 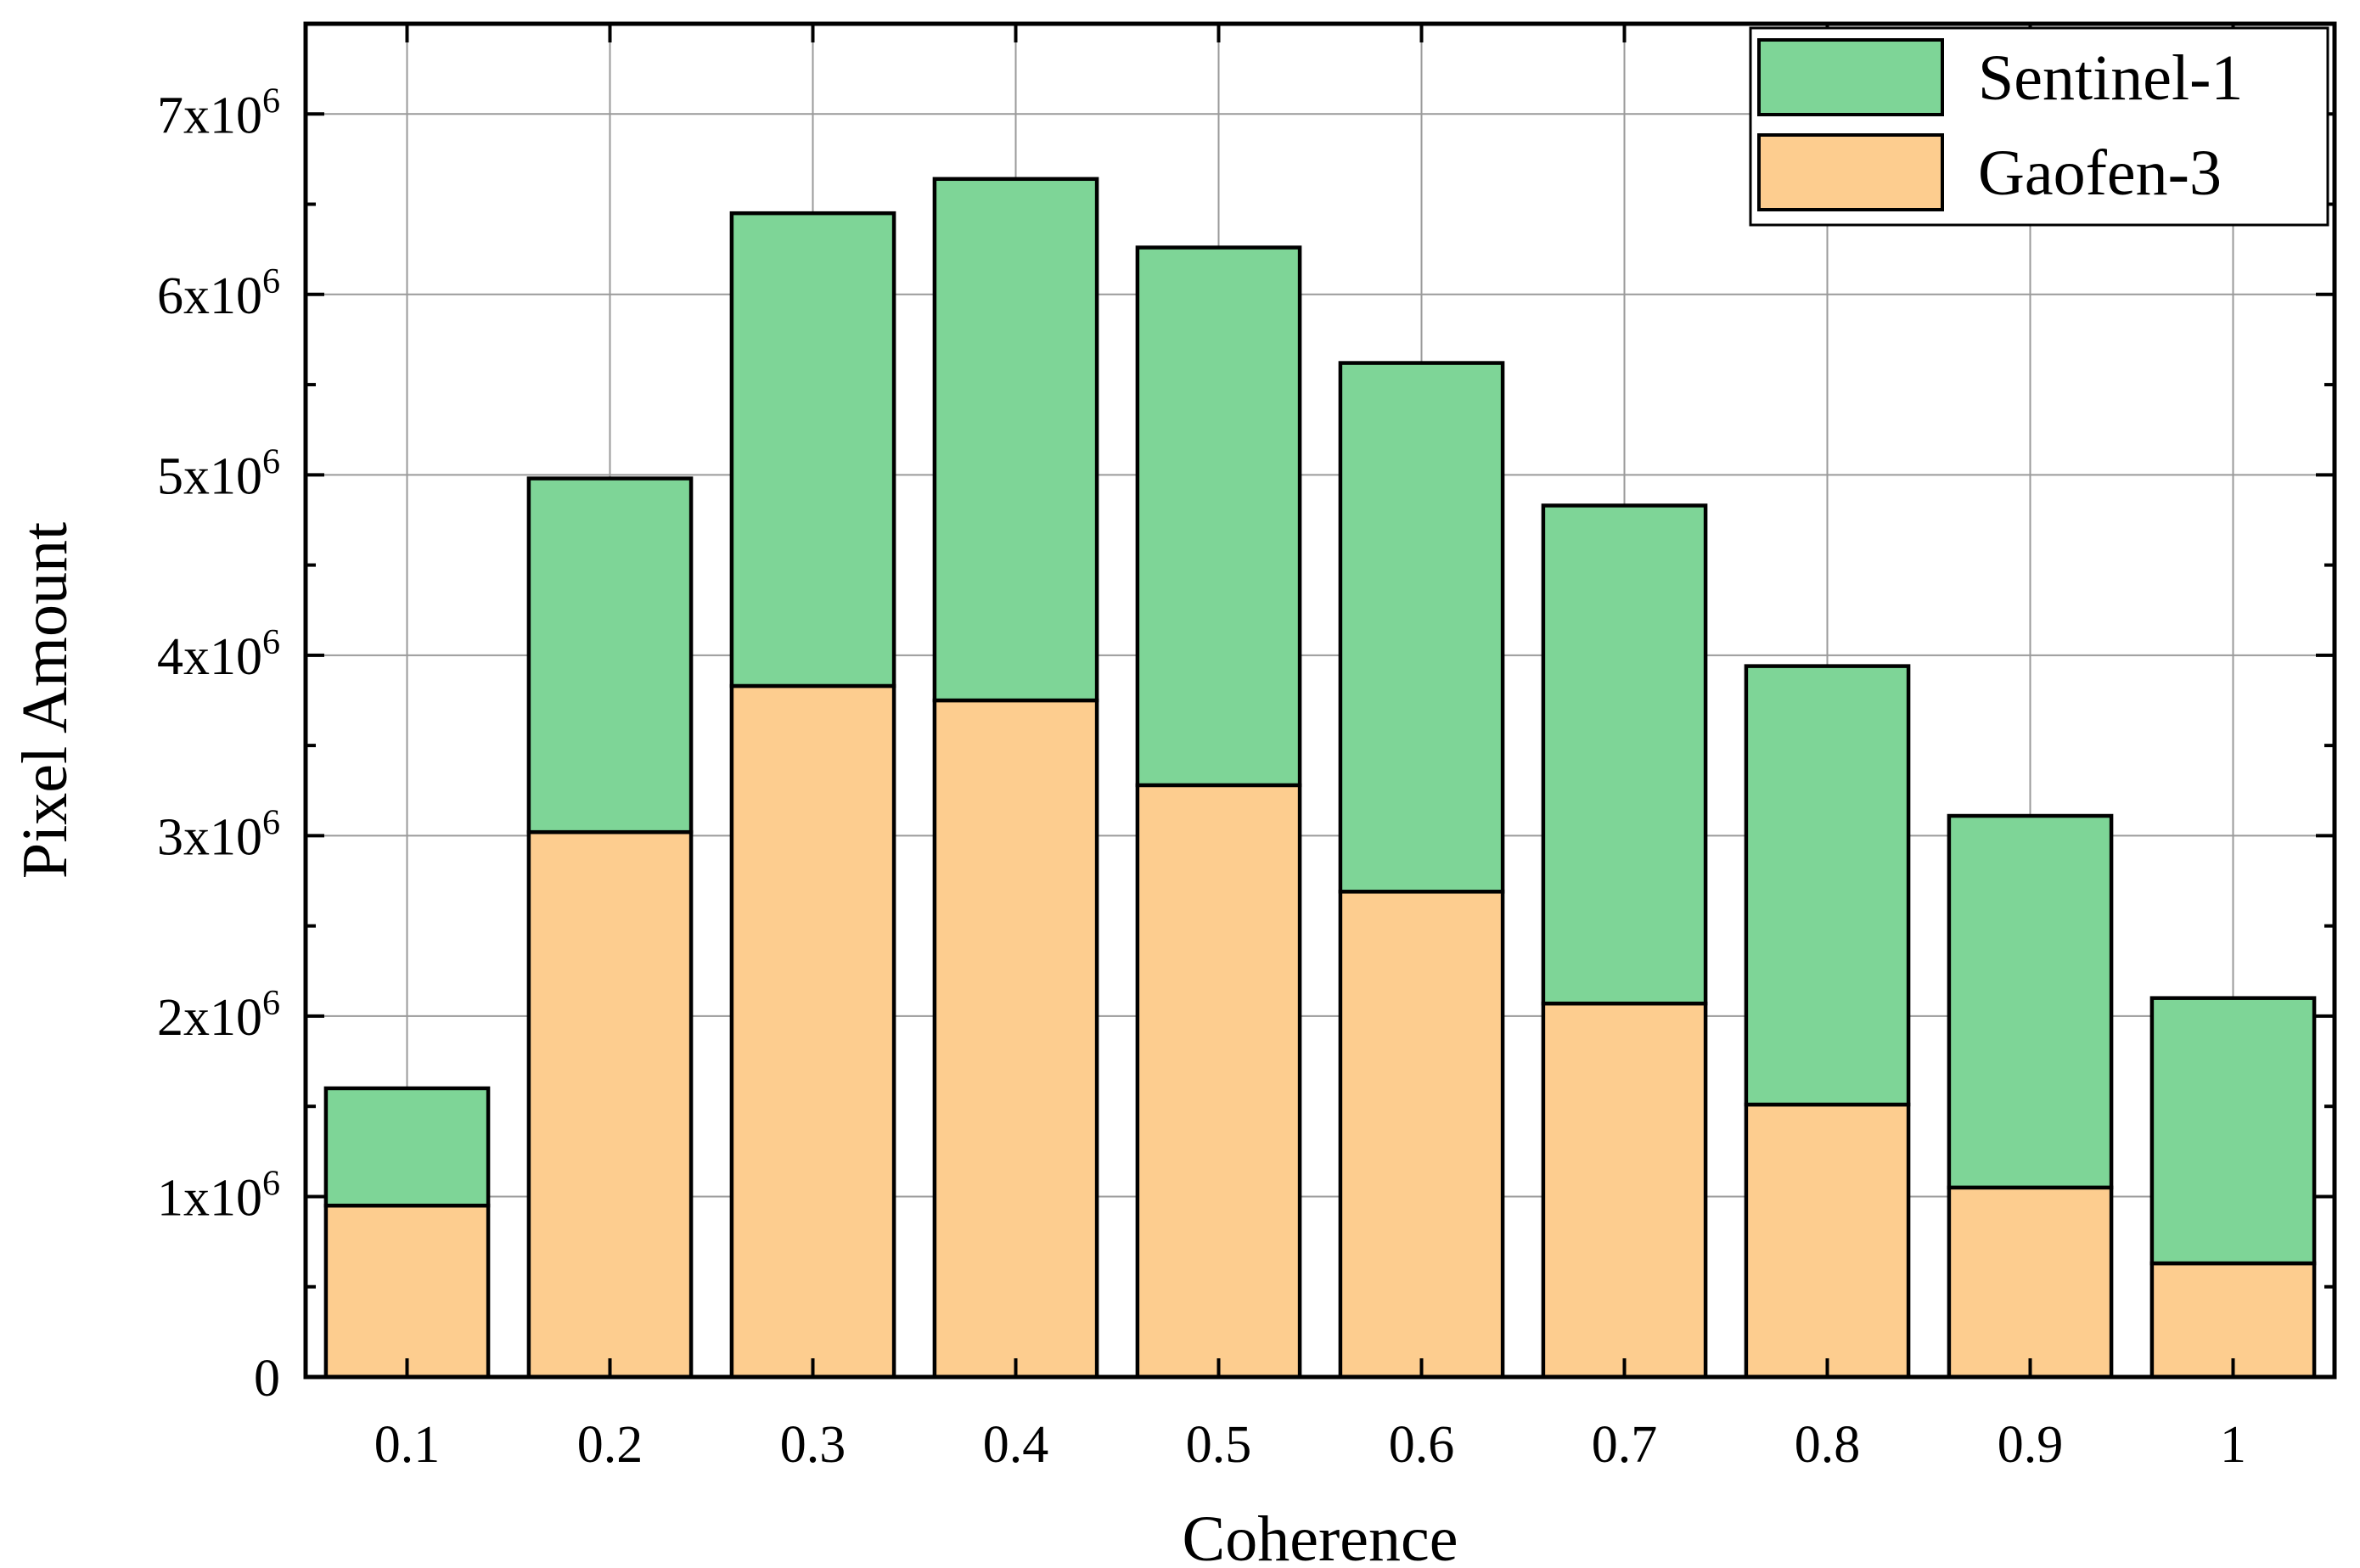 What do you see at coordinates (219, 1015) in the screenshot?
I see `y-tick-label: 2x10⁶` at bounding box center [219, 1015].